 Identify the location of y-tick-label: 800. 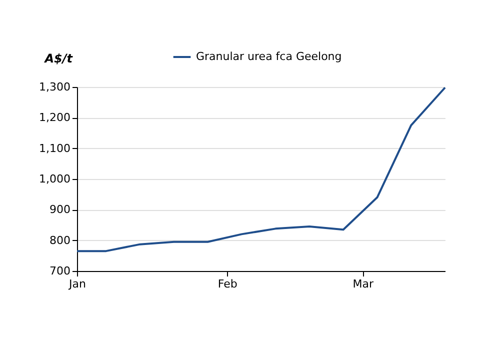
(60, 240).